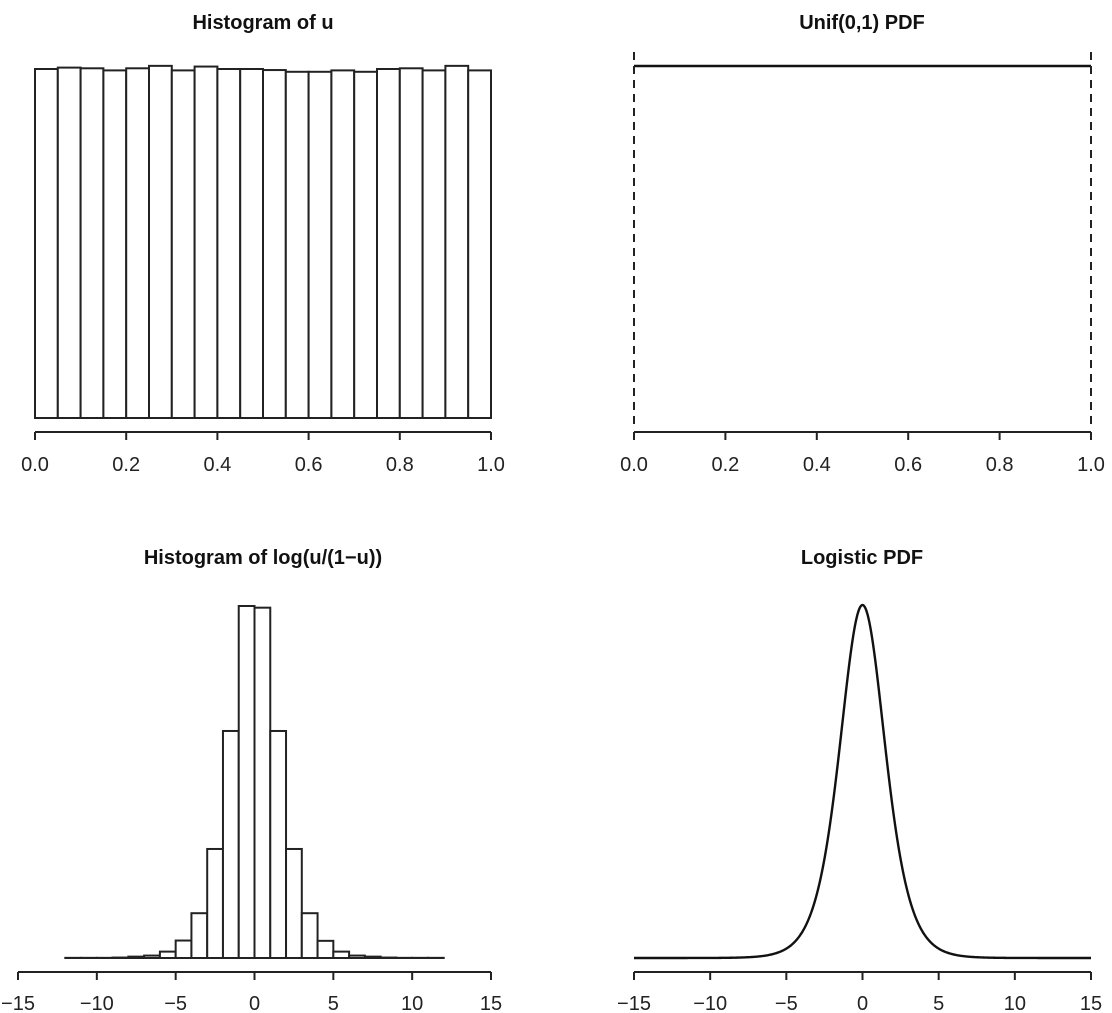  Describe the element at coordinates (262, 23) in the screenshot. I see `title-histogram-u: Histogram of u` at that location.